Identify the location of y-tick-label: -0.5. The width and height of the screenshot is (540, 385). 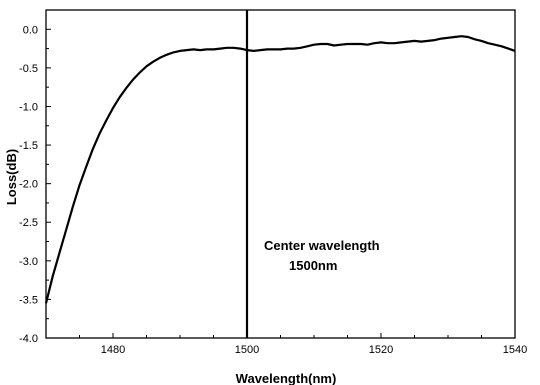
(28, 69).